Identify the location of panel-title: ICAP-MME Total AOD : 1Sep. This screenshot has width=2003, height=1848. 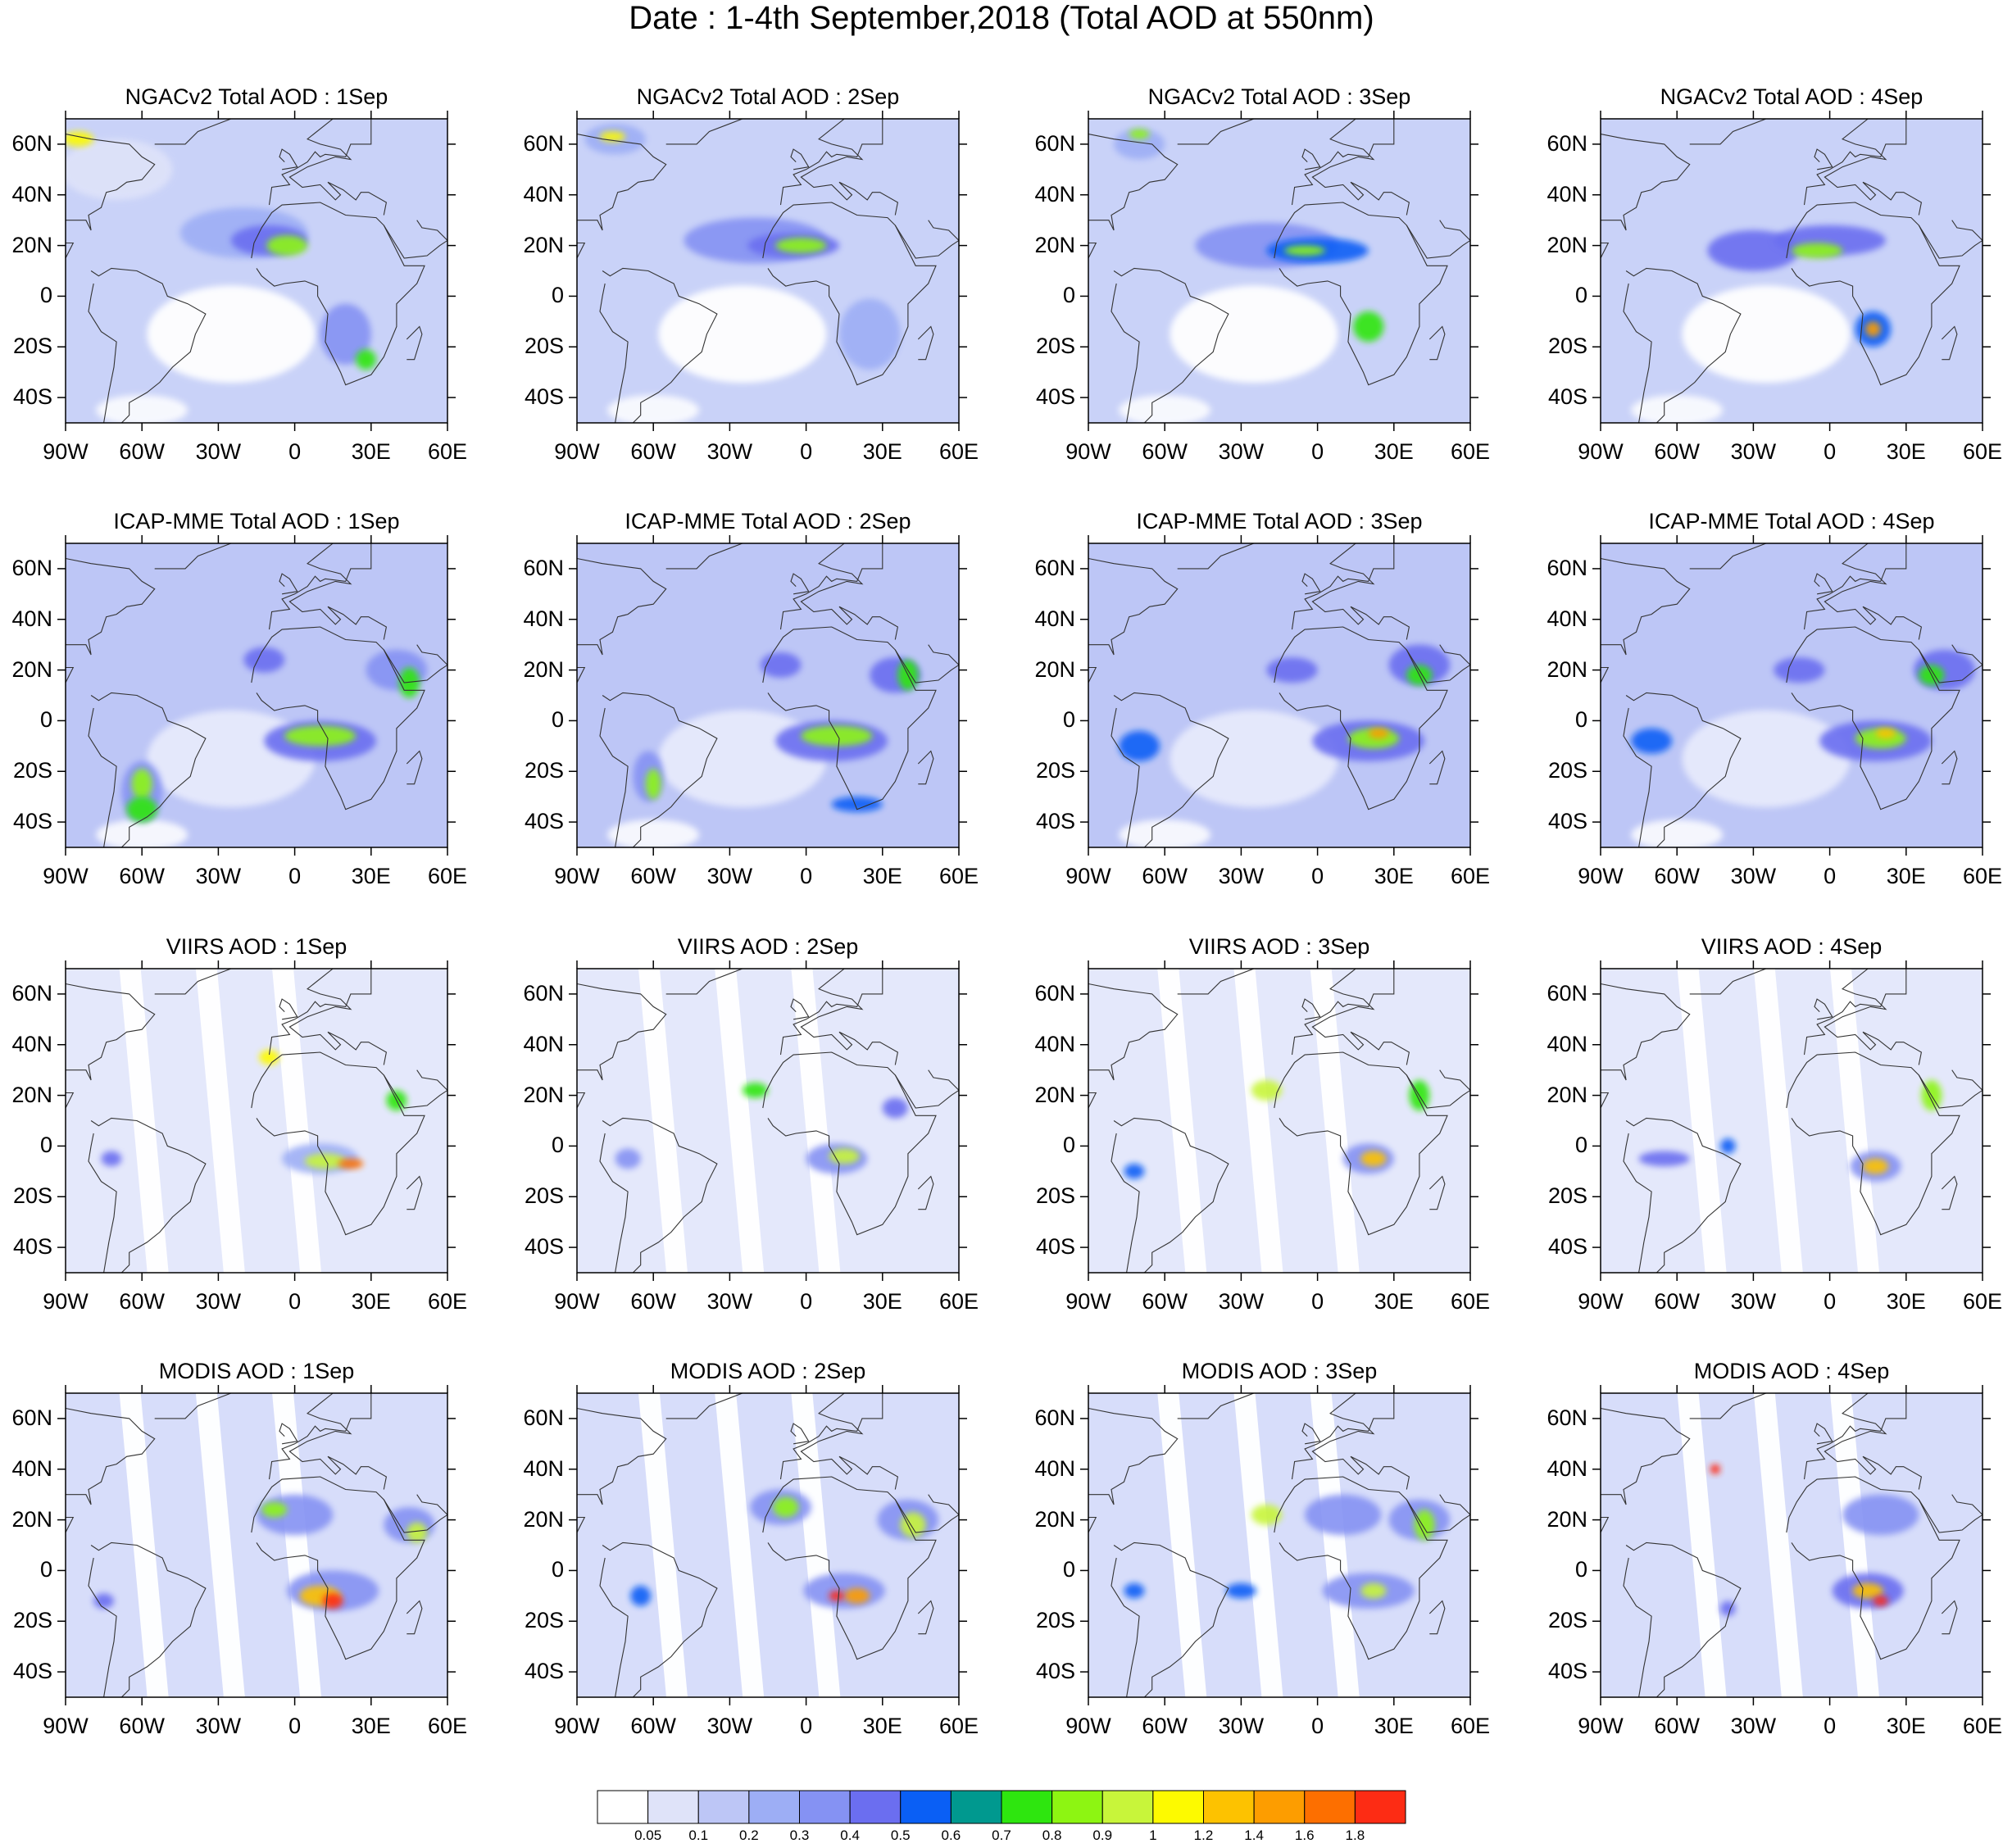
(256, 521).